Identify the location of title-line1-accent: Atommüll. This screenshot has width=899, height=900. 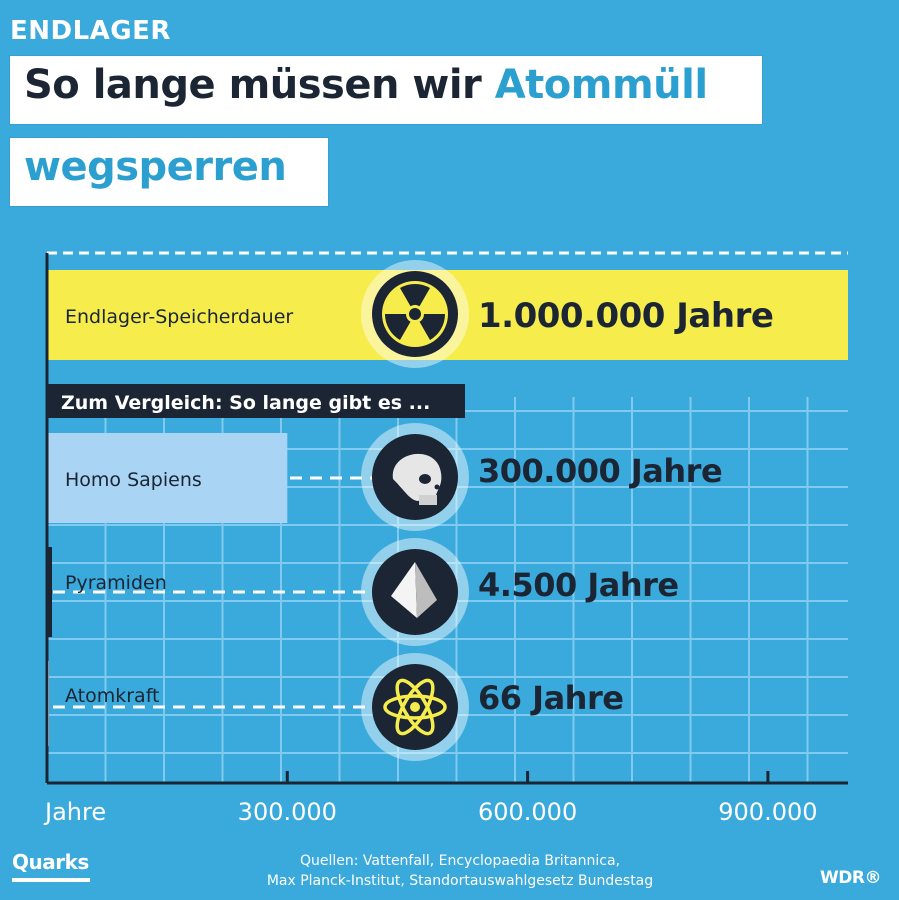
(601, 85).